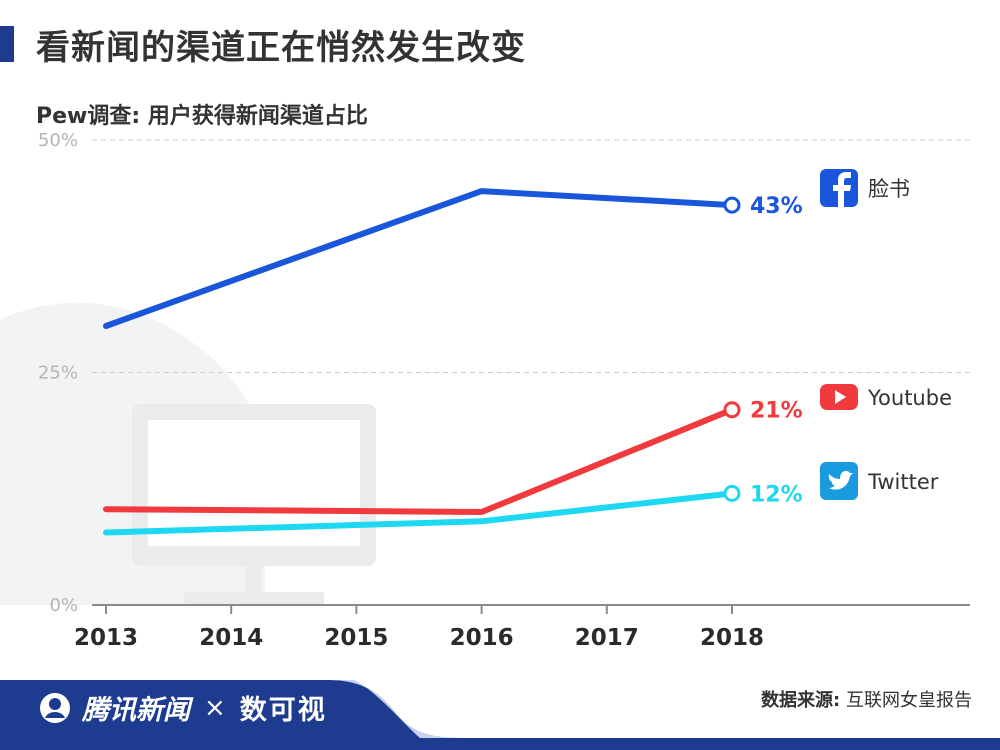  Describe the element at coordinates (776, 411) in the screenshot. I see `data-label: 21%` at that location.